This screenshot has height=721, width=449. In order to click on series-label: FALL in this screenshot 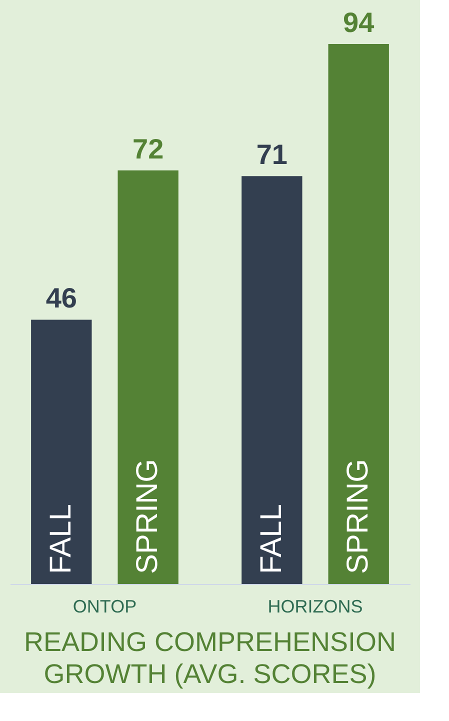, I will do `click(61, 539)`.